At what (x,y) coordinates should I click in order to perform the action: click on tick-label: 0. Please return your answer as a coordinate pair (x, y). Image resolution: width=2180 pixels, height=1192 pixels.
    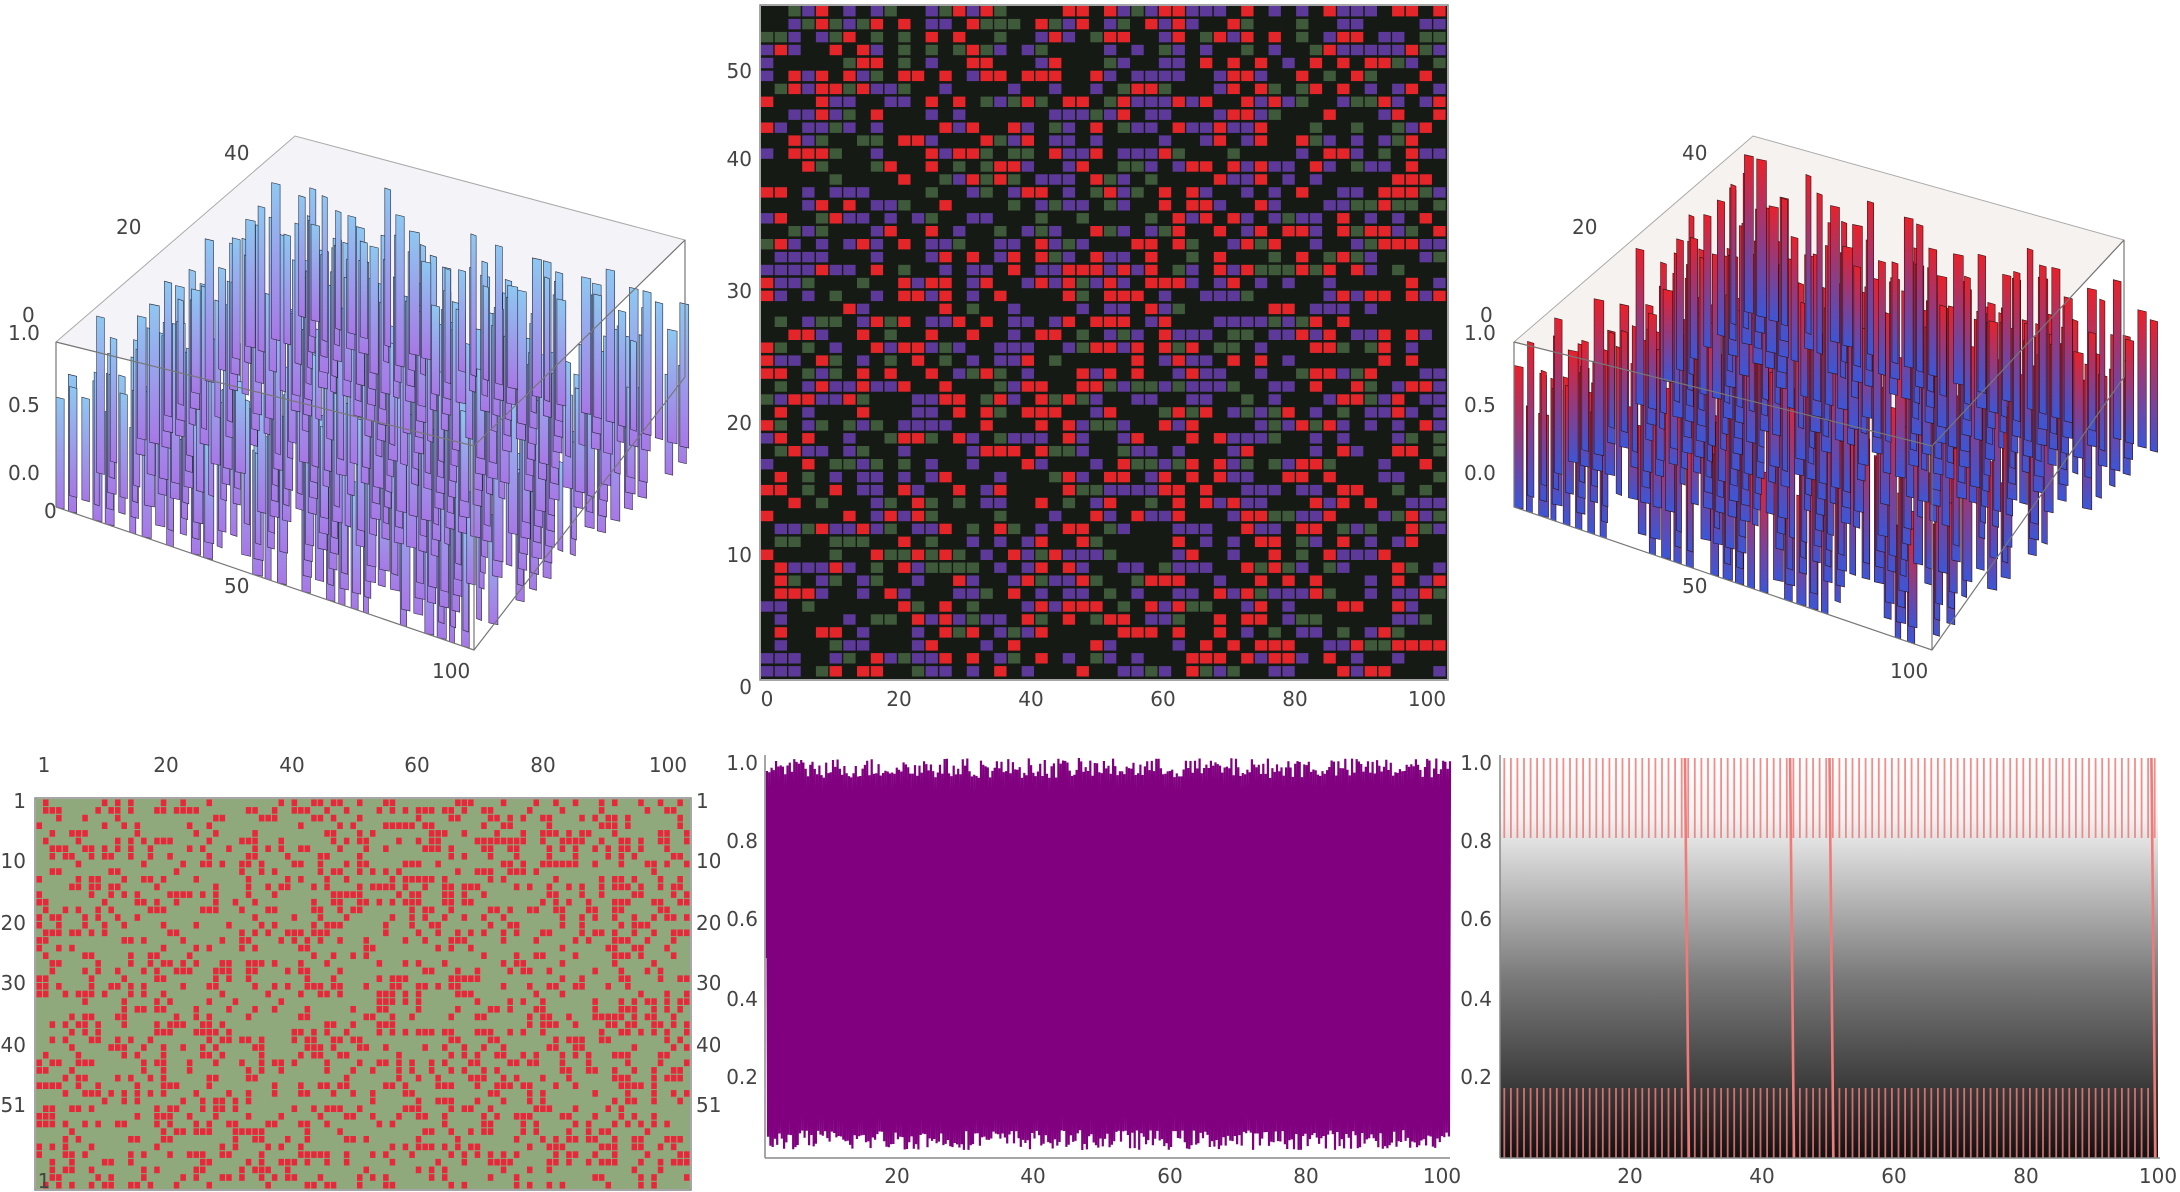
    Looking at the image, I should click on (745, 687).